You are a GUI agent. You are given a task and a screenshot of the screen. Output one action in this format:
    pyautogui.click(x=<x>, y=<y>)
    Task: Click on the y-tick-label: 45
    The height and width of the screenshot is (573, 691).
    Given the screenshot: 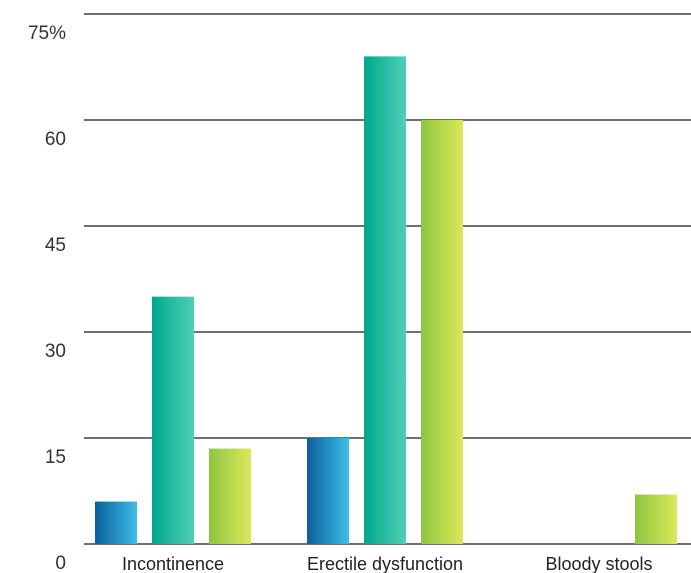 What is the action you would take?
    pyautogui.click(x=55, y=245)
    